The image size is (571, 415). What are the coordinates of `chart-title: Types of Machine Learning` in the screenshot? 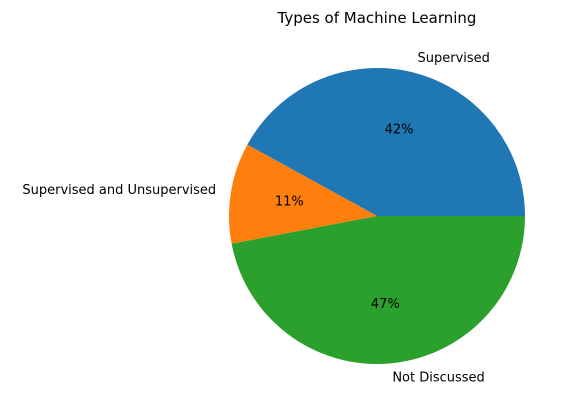 It's located at (377, 18).